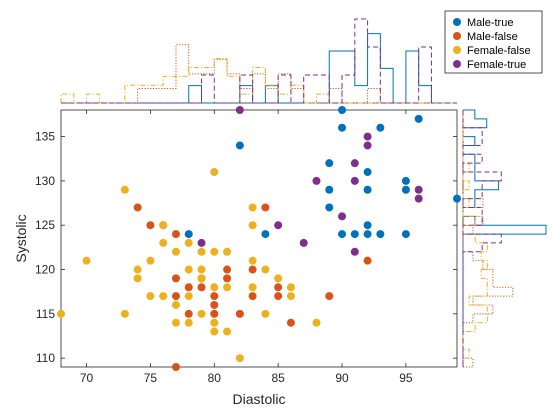 The image size is (560, 420). I want to click on legend-marker-female-false, so click(457, 50).